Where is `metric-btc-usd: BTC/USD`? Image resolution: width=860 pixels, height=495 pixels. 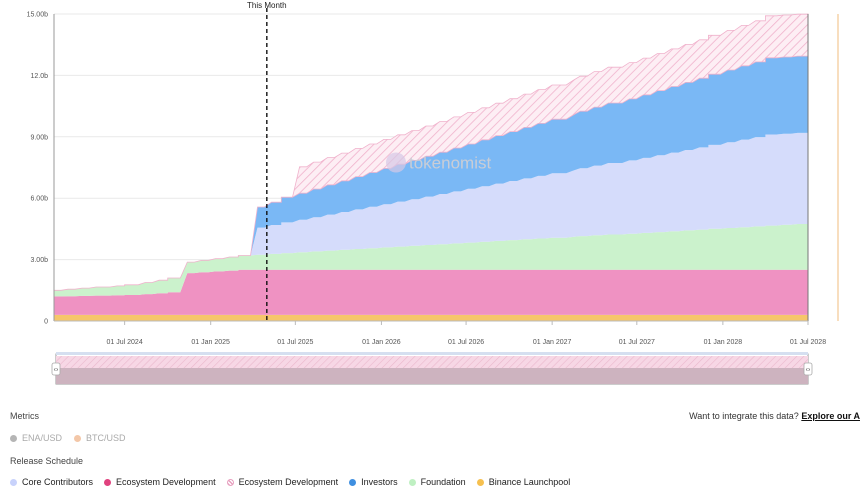
metric-btc-usd: BTC/USD is located at coordinates (100, 438).